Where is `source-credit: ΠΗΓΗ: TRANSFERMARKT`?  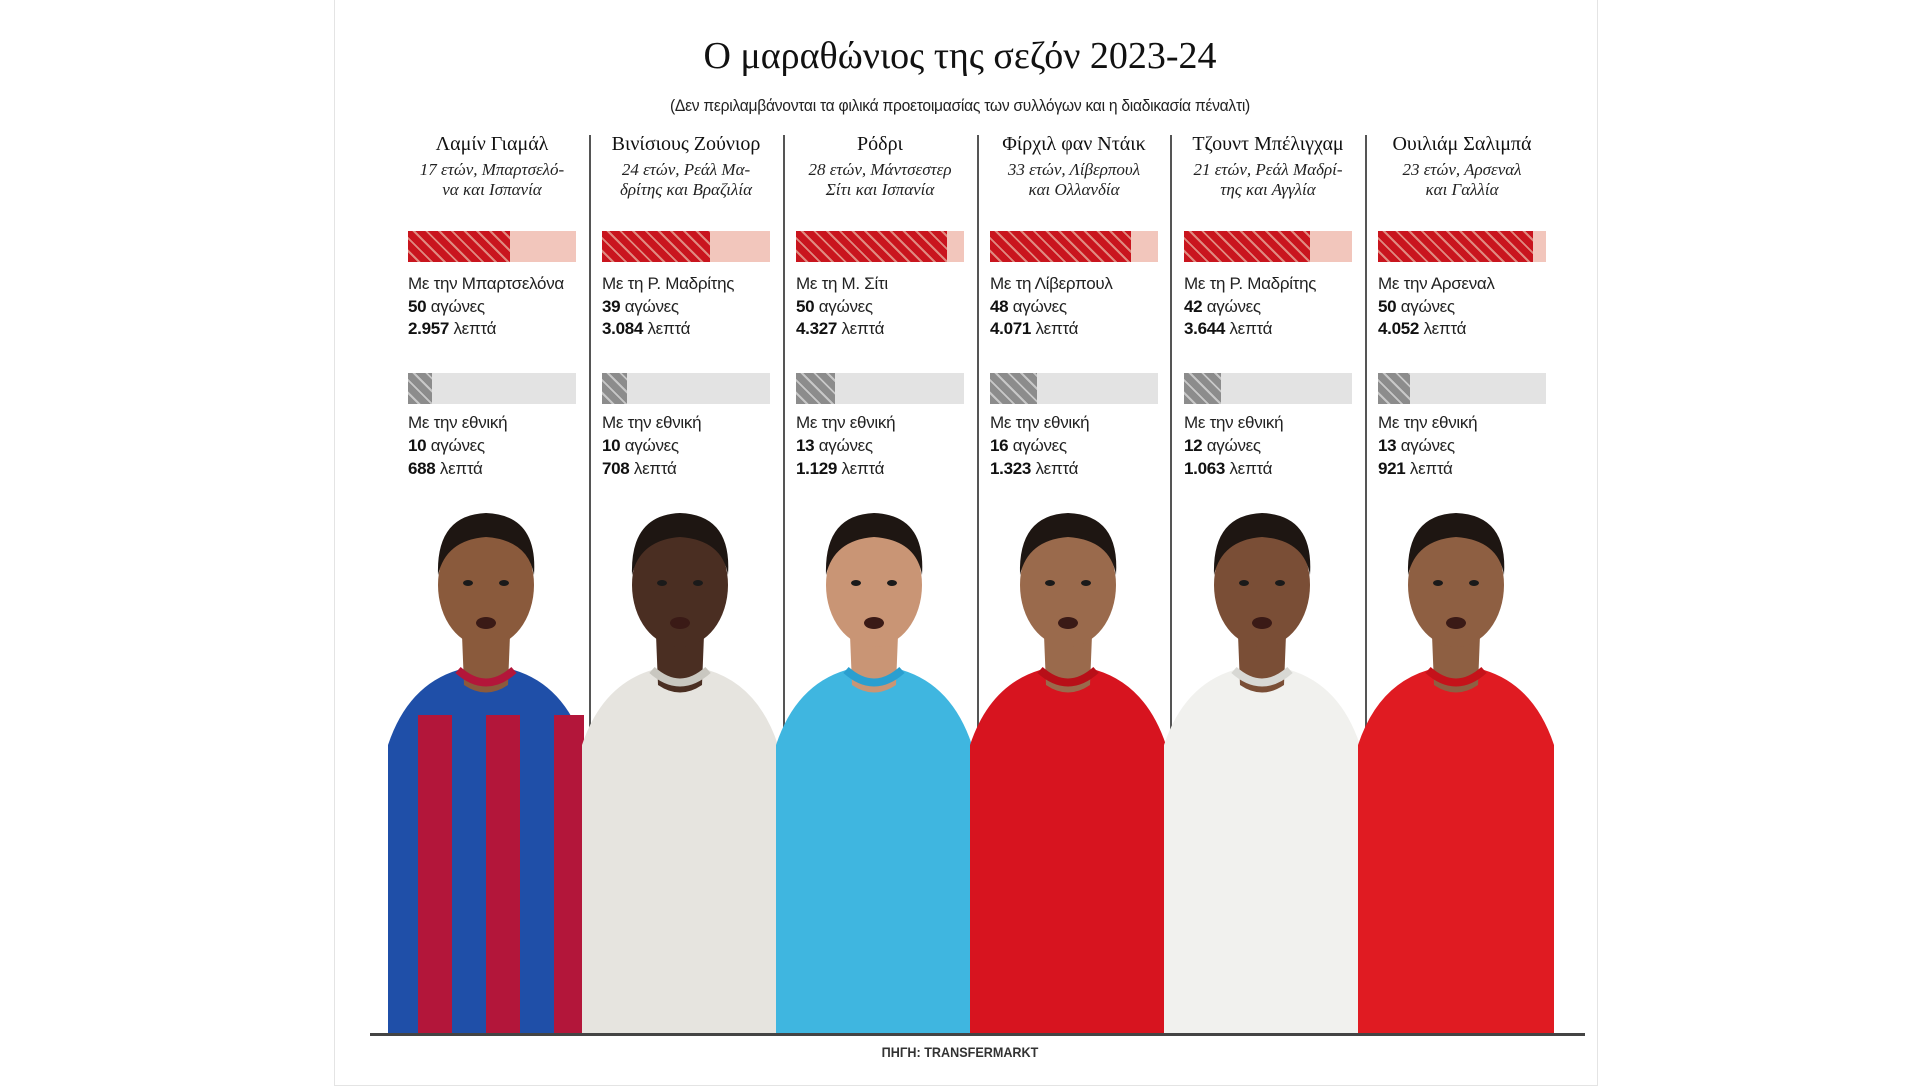
source-credit: ΠΗΓΗ: TRANSFERMARKT is located at coordinates (960, 1052).